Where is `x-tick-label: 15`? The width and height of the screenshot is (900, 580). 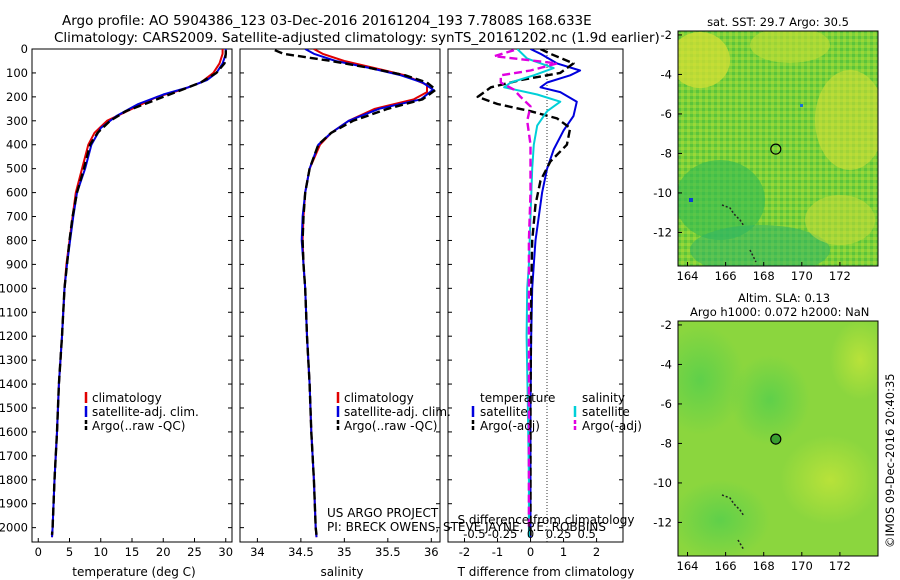 x-tick-label: 15 is located at coordinates (132, 552).